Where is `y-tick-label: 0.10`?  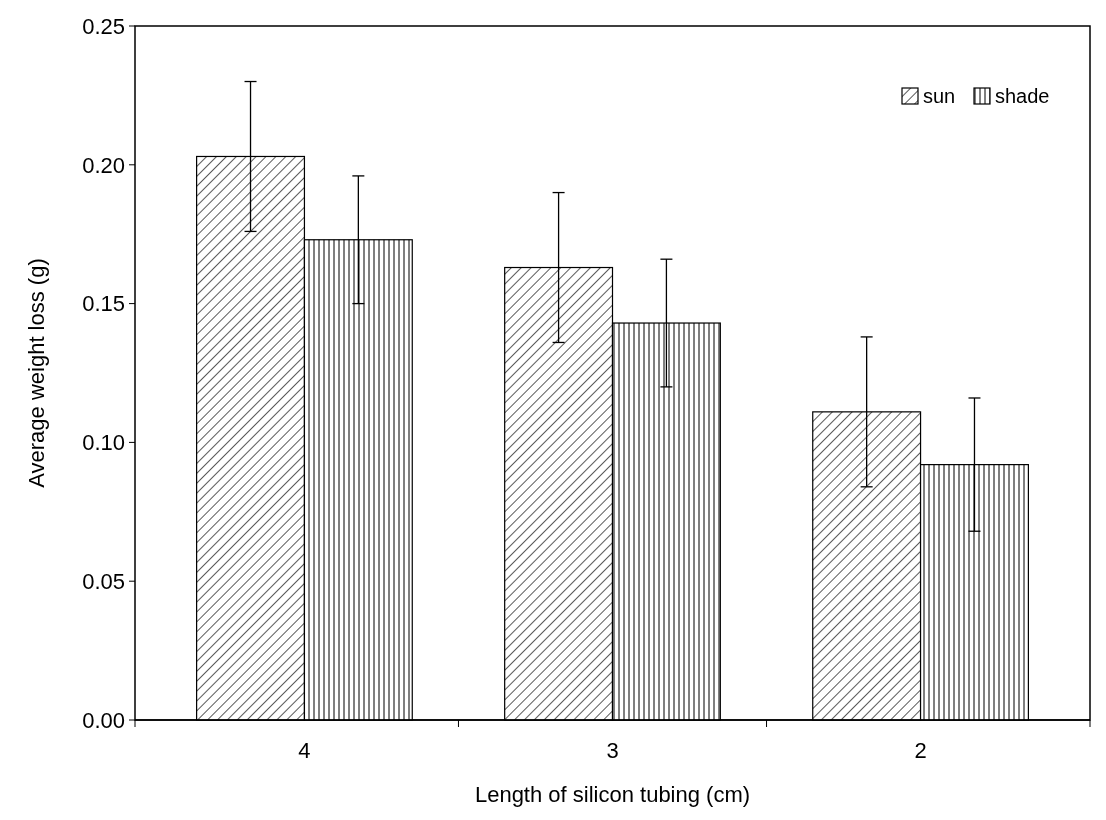
y-tick-label: 0.10 is located at coordinates (103, 443).